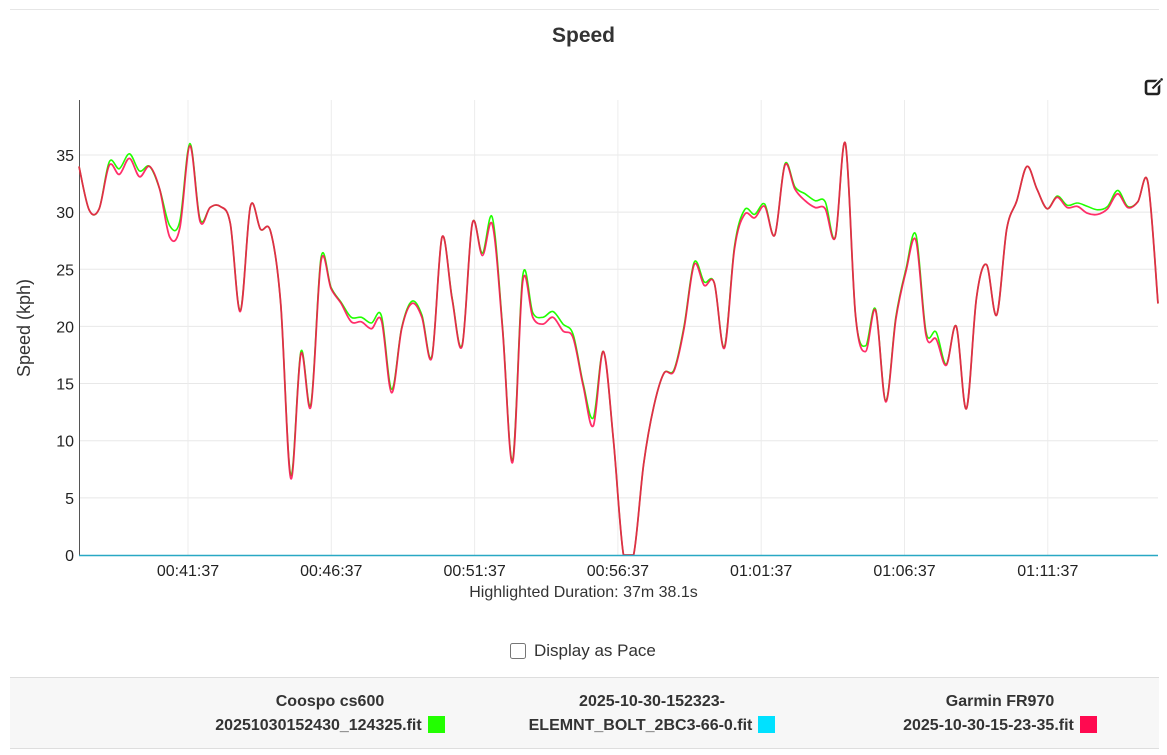 The image size is (1167, 755). Describe the element at coordinates (65, 156) in the screenshot. I see `svg-text: 35` at that location.